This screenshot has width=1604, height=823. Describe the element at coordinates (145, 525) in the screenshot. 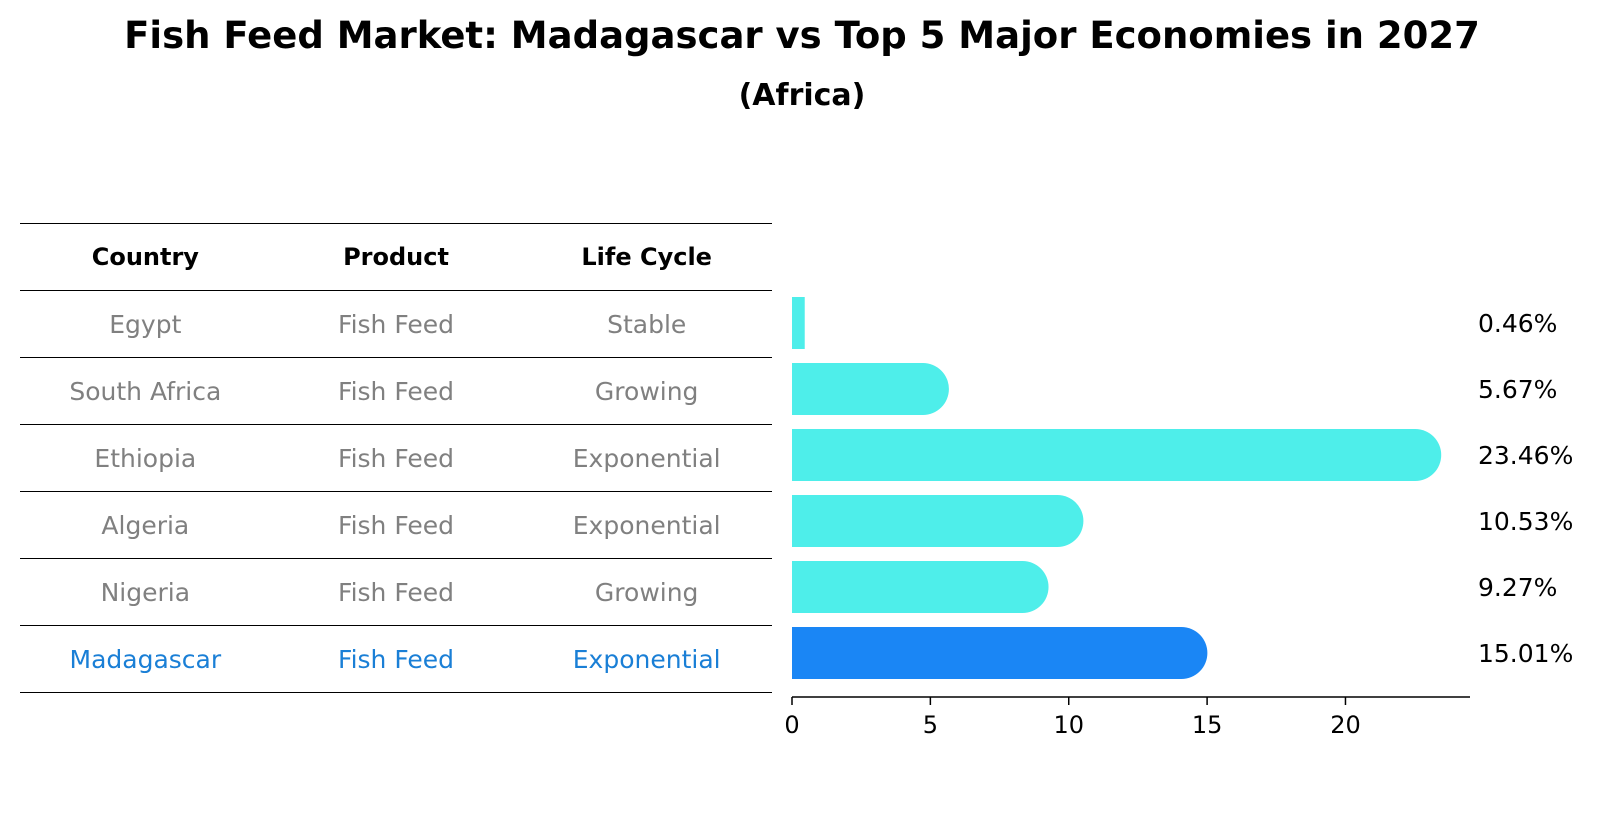

I see `country-cell: Algeria` at that location.